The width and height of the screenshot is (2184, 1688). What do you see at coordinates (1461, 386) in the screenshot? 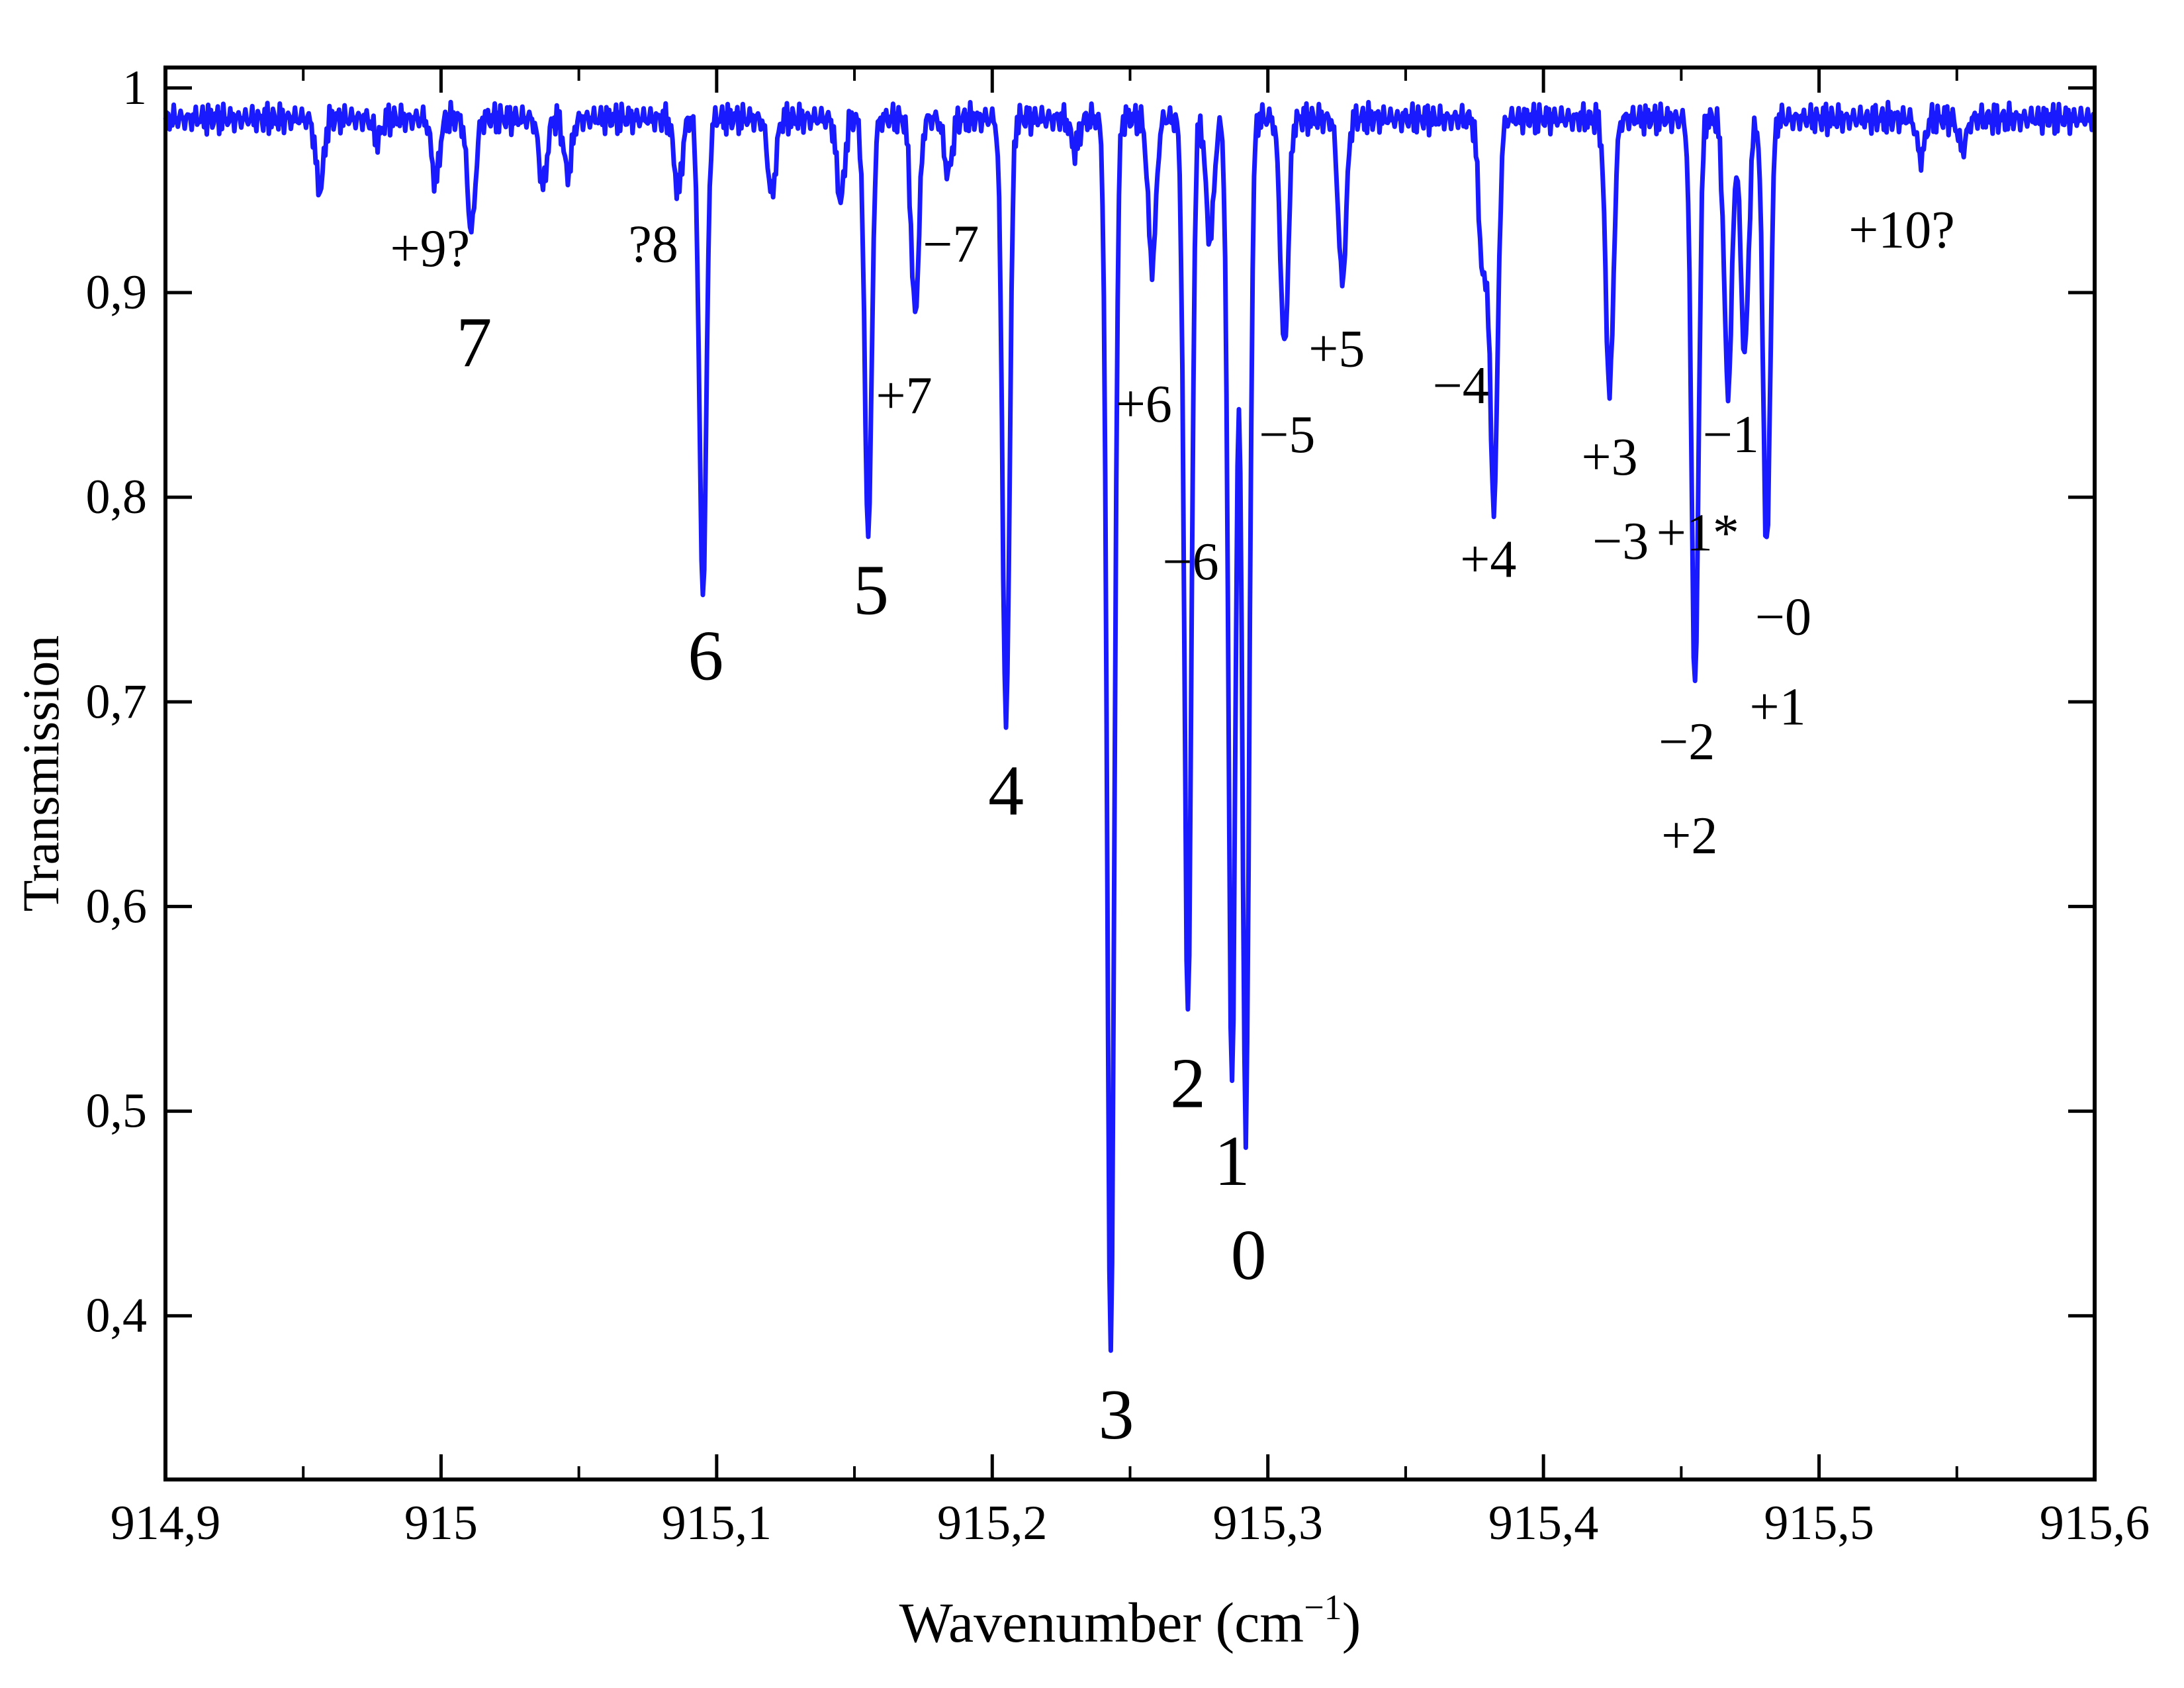
I see `peak-label: −4` at bounding box center [1461, 386].